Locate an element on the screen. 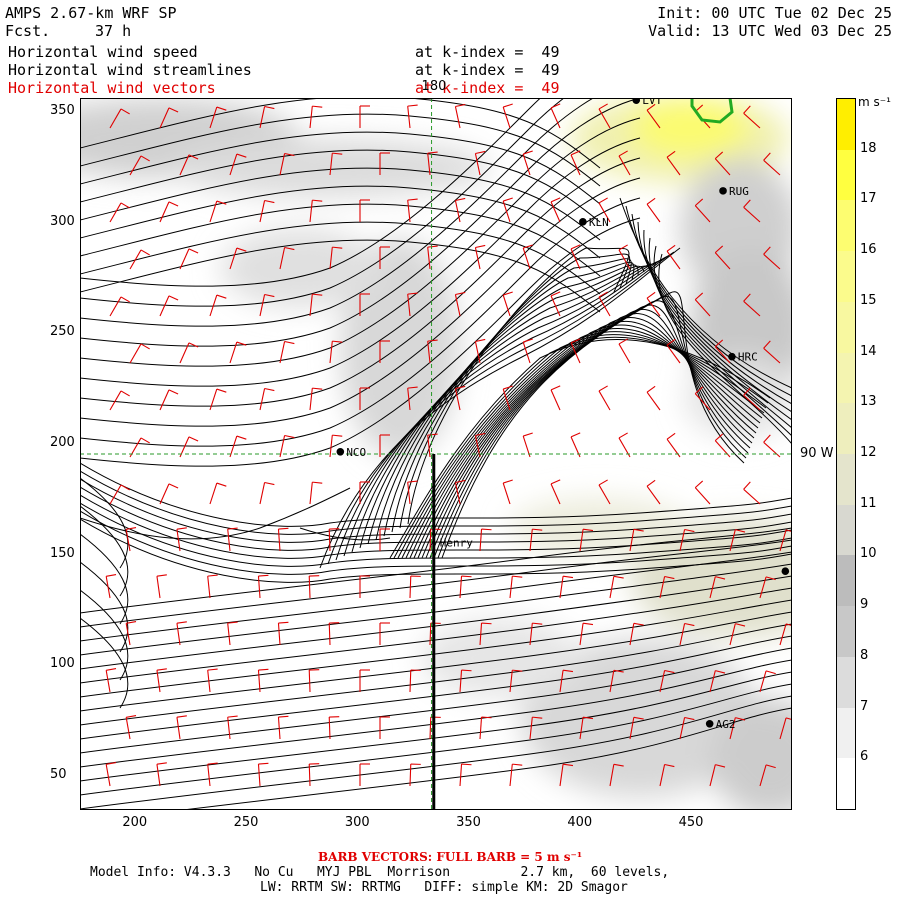 The width and height of the screenshot is (900, 900). field-speed-level: at k-index = 49 is located at coordinates (487, 52).